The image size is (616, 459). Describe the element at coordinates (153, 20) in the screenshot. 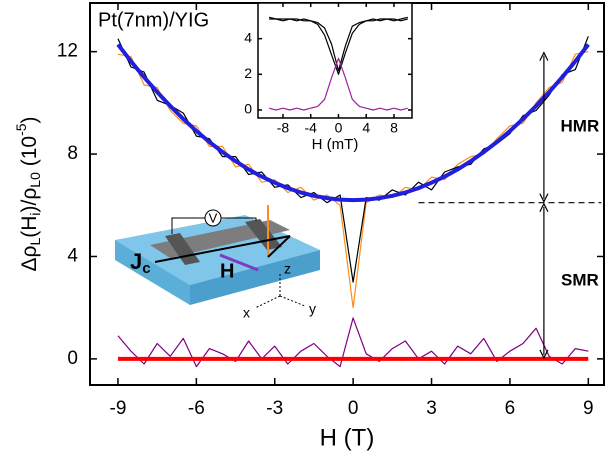

I see `chart-title: Pt(7nm)/YIG` at that location.